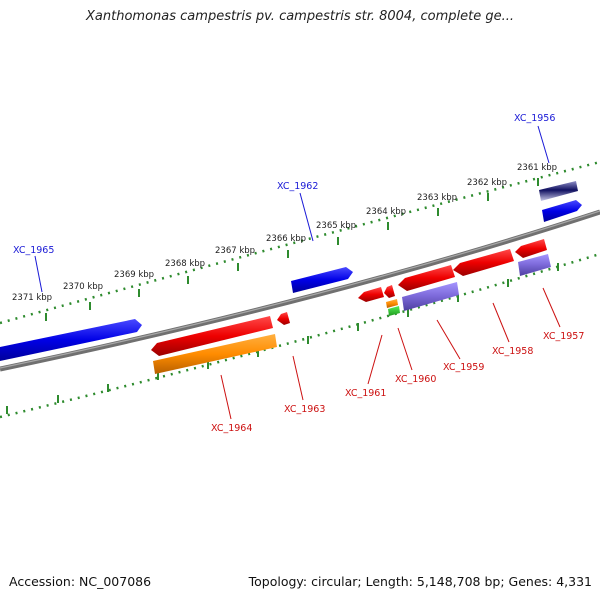 Image resolution: width=600 pixels, height=605 pixels. I want to click on leader-xc1965, so click(38, 274).